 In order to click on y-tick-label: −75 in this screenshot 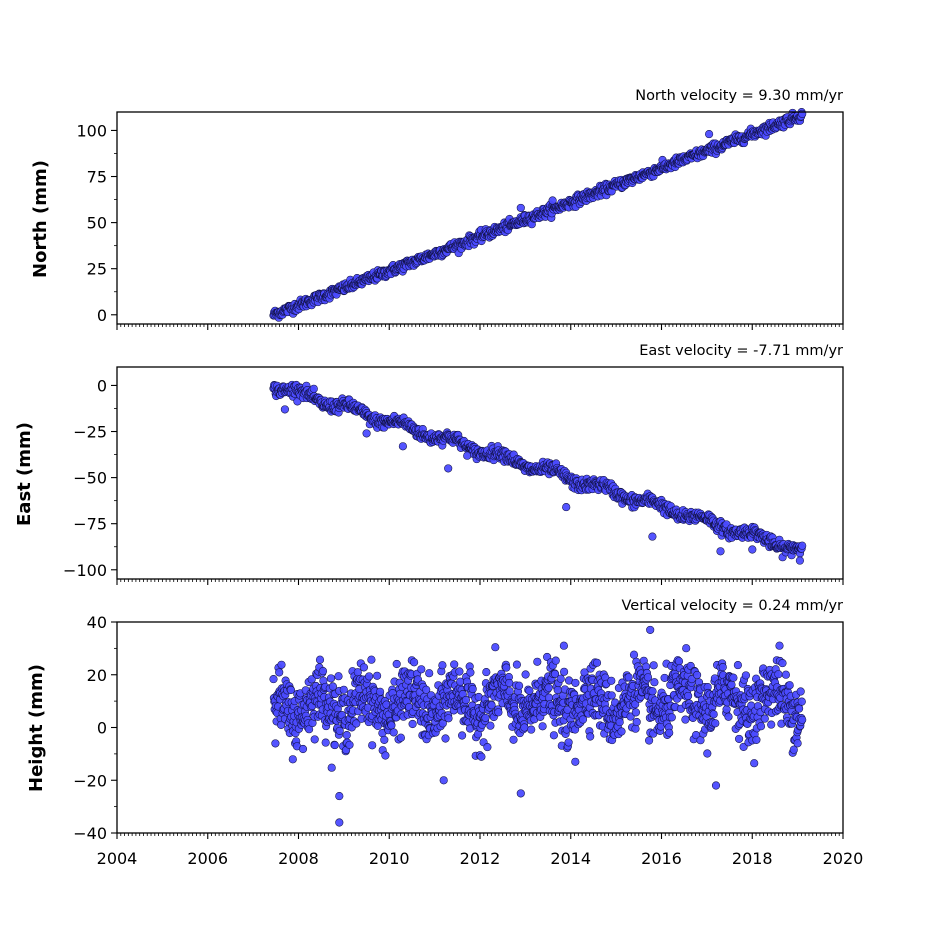, I will do `click(90, 524)`.